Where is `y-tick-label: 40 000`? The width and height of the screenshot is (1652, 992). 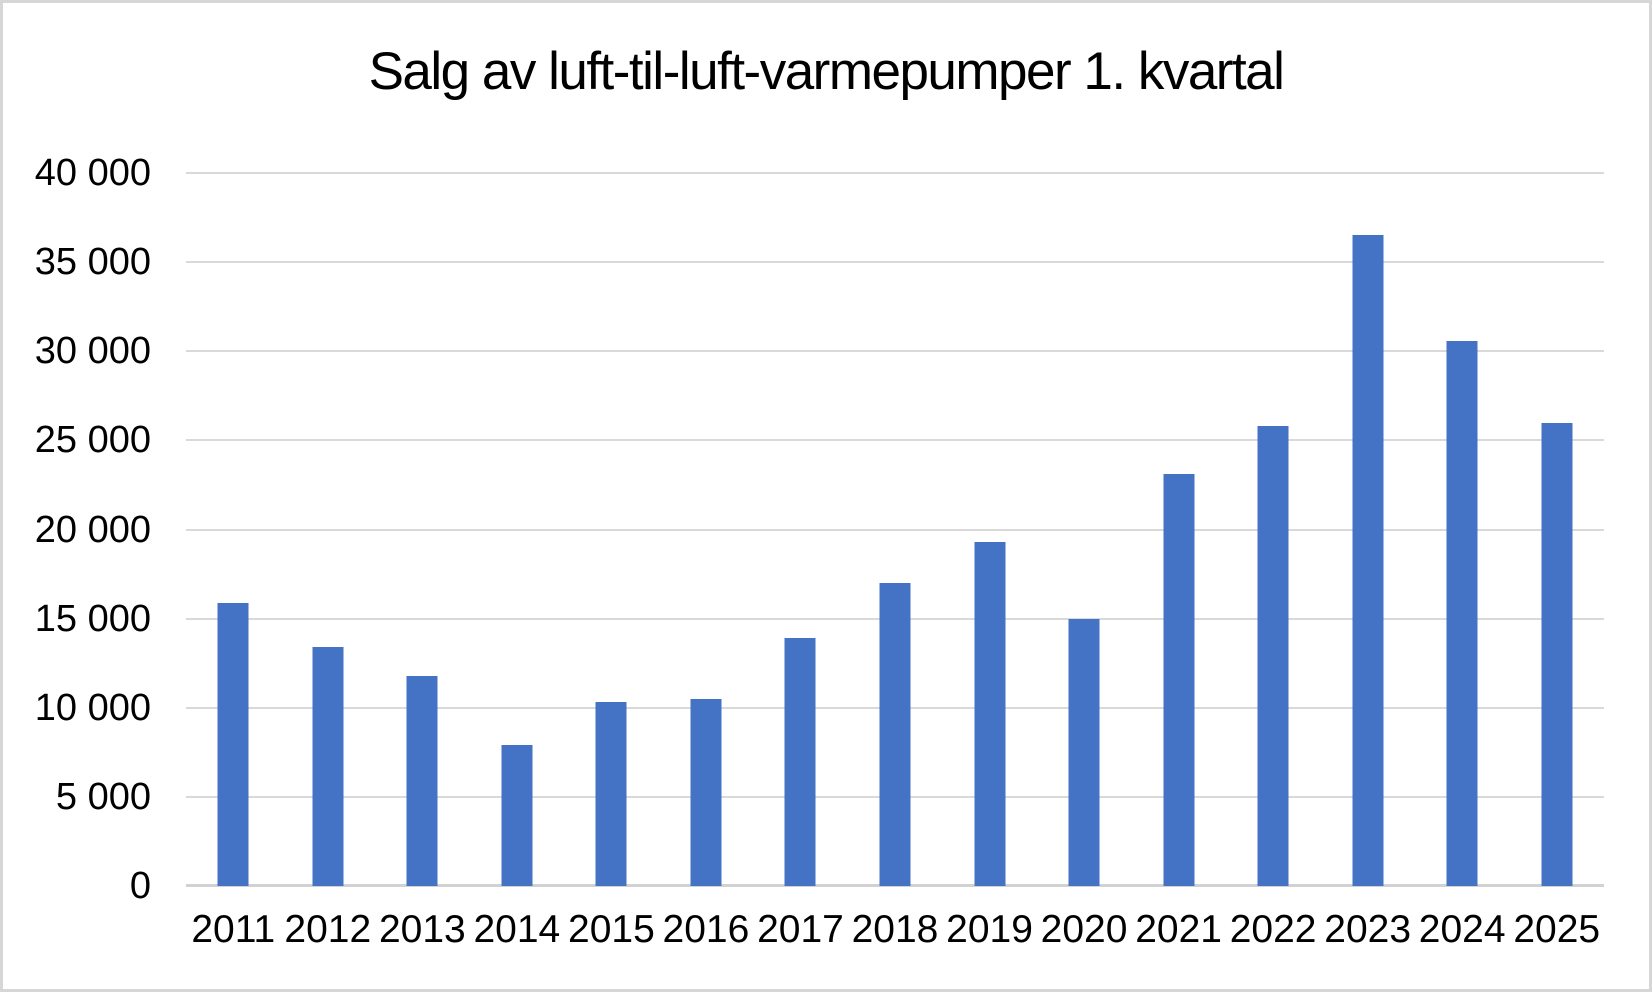 y-tick-label: 40 000 is located at coordinates (92, 173).